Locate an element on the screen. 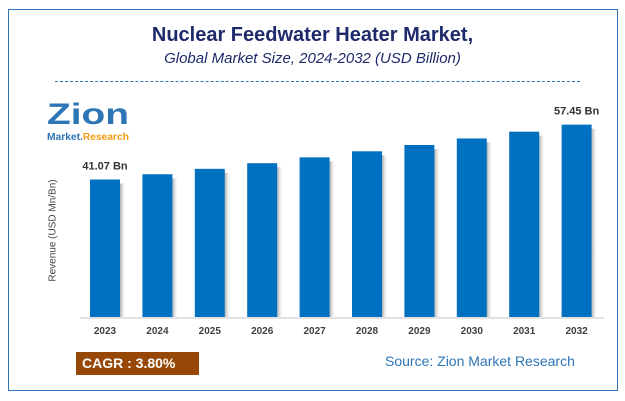 Image resolution: width=625 pixels, height=401 pixels. bar-2031 is located at coordinates (524, 224).